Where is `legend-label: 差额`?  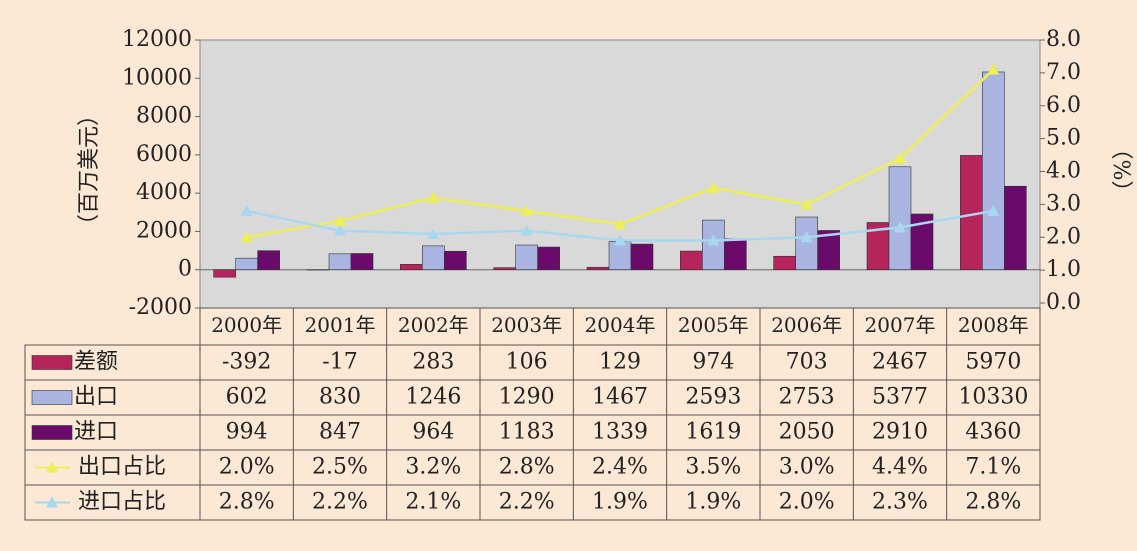
legend-label: 差额 is located at coordinates (96, 362).